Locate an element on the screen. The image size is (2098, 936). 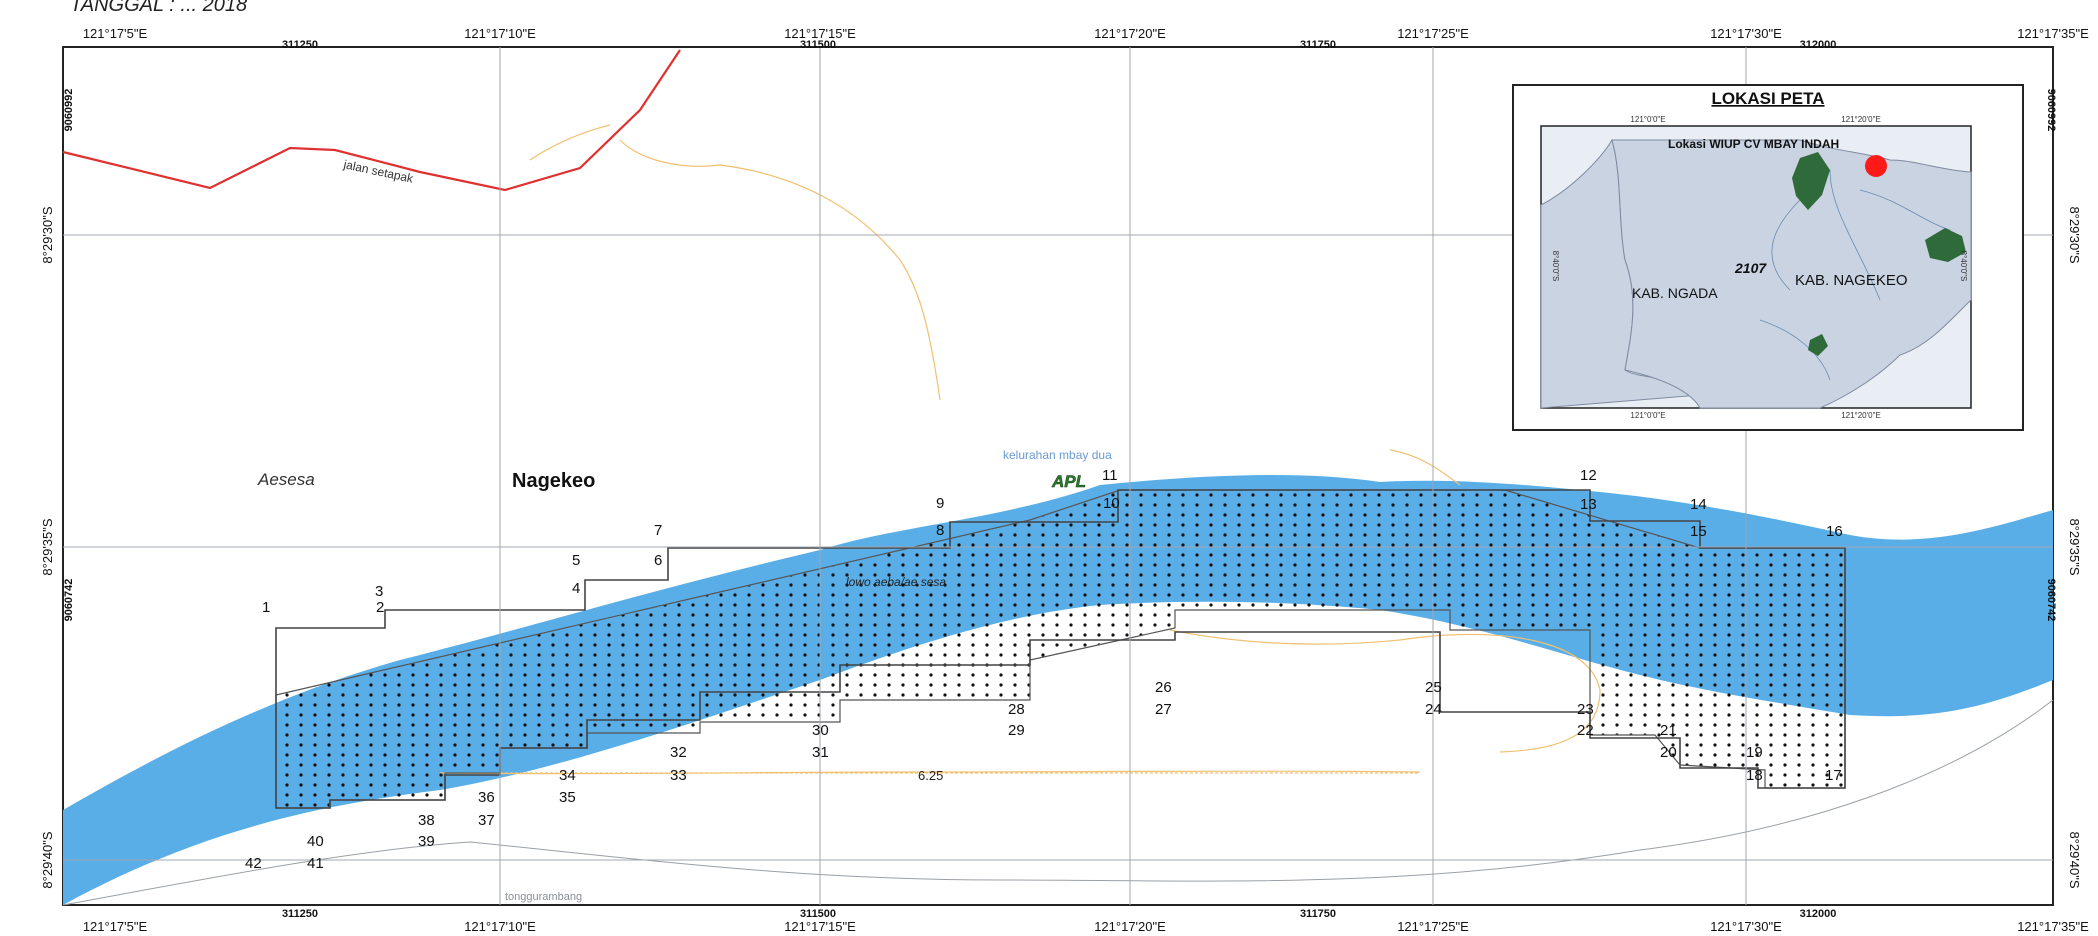
lon-label-bottom-5: 121°17'25"E is located at coordinates (1433, 926).